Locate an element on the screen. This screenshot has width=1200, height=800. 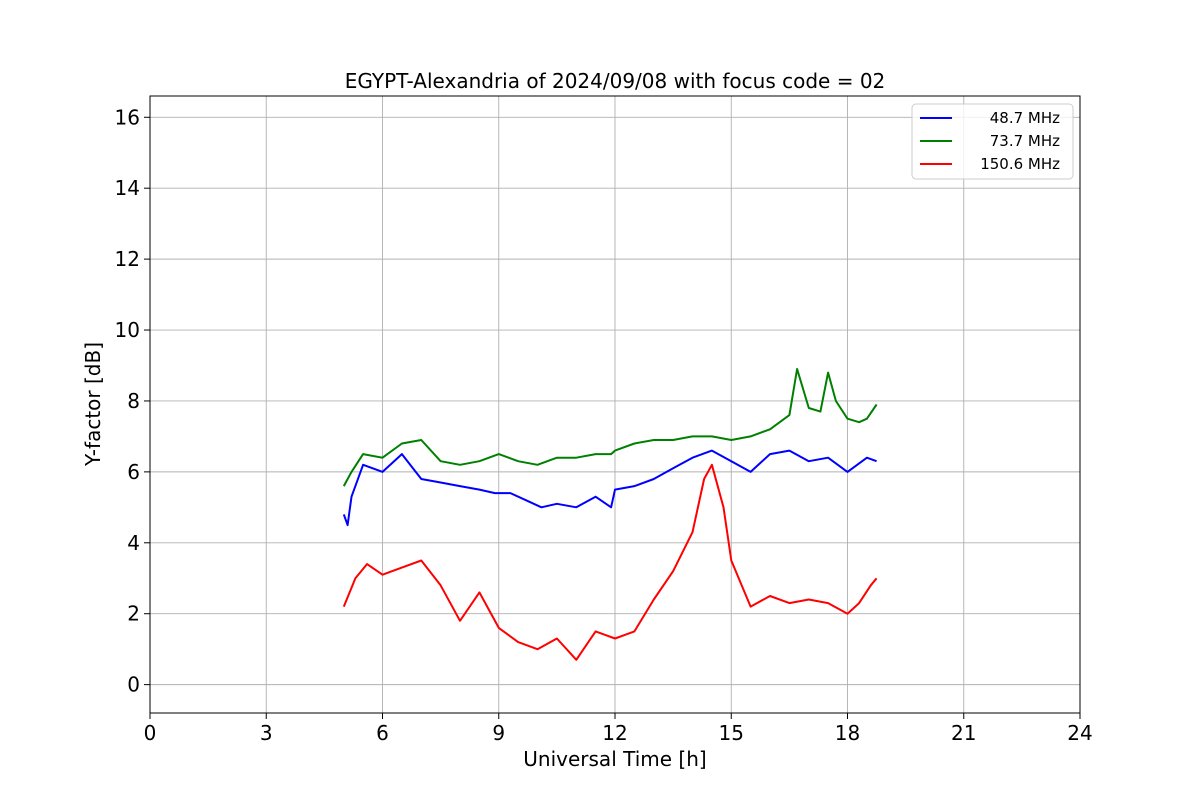
y-tick-label: 2 is located at coordinates (133, 614).